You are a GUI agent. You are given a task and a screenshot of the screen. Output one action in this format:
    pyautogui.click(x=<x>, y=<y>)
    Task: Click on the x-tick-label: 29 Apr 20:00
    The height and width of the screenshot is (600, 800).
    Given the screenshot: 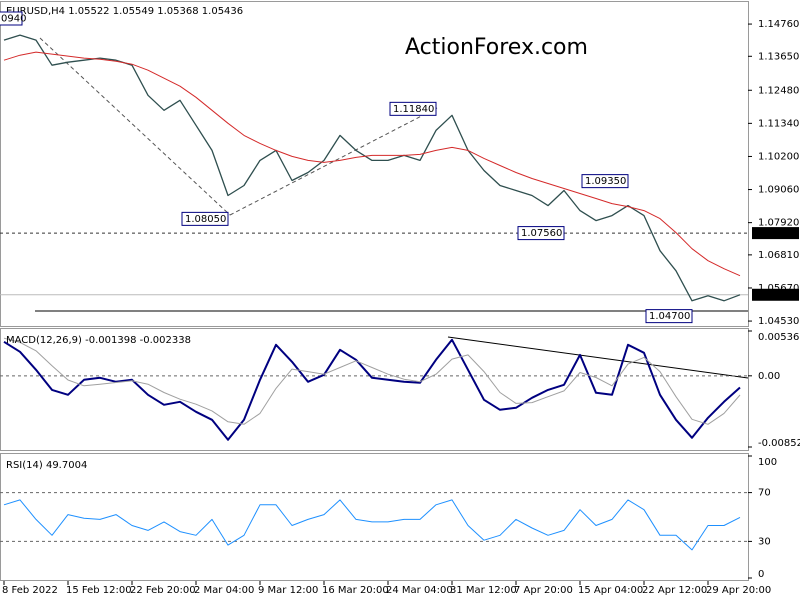 What is the action you would take?
    pyautogui.click(x=738, y=590)
    